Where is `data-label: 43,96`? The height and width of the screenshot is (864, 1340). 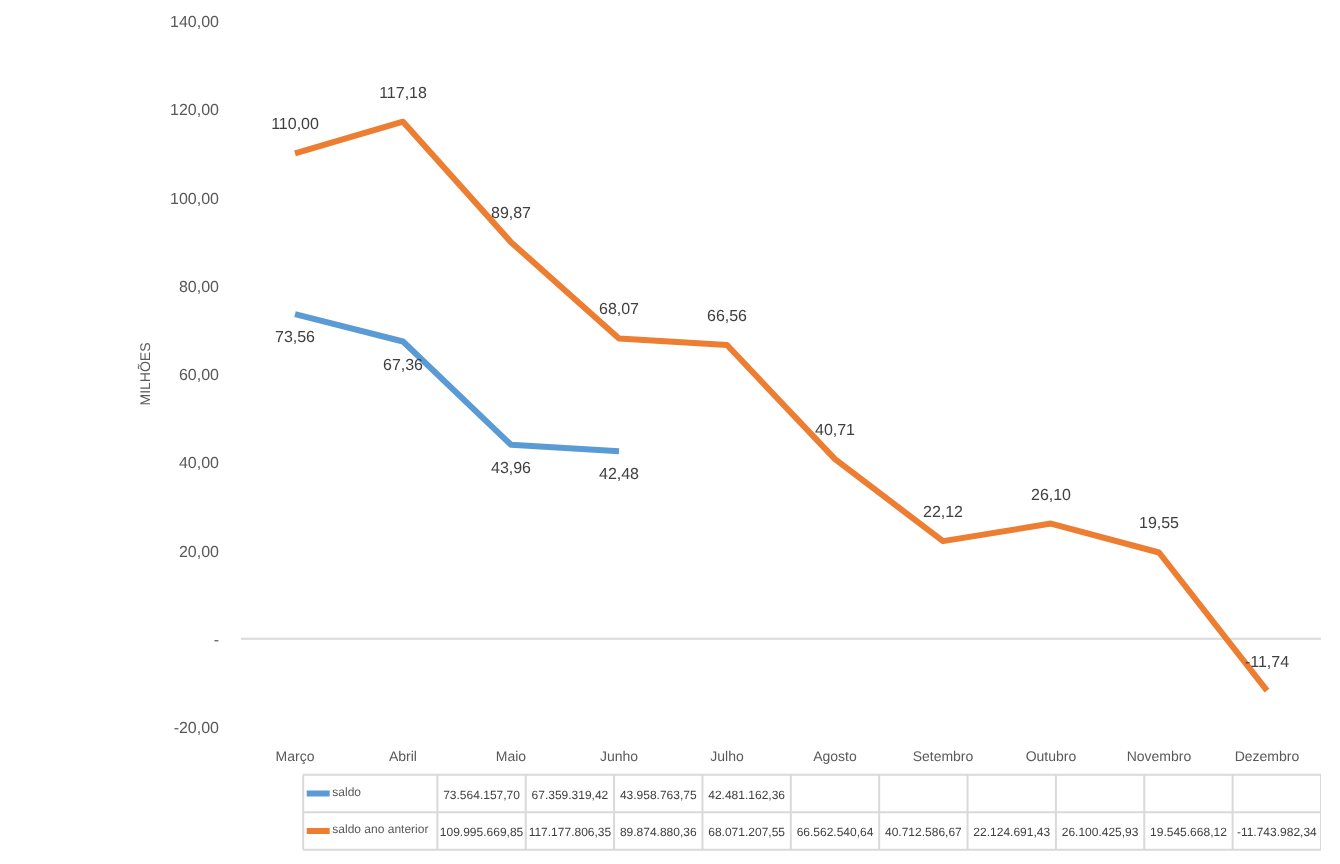 data-label: 43,96 is located at coordinates (511, 467).